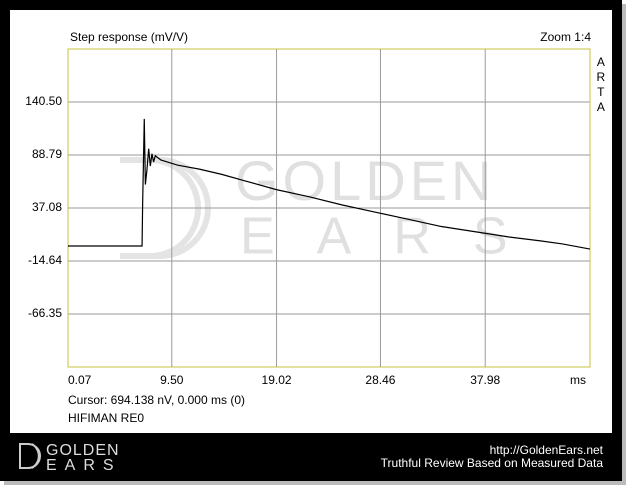 This screenshot has width=630, height=489. What do you see at coordinates (578, 380) in the screenshot?
I see `x-unit: ms` at bounding box center [578, 380].